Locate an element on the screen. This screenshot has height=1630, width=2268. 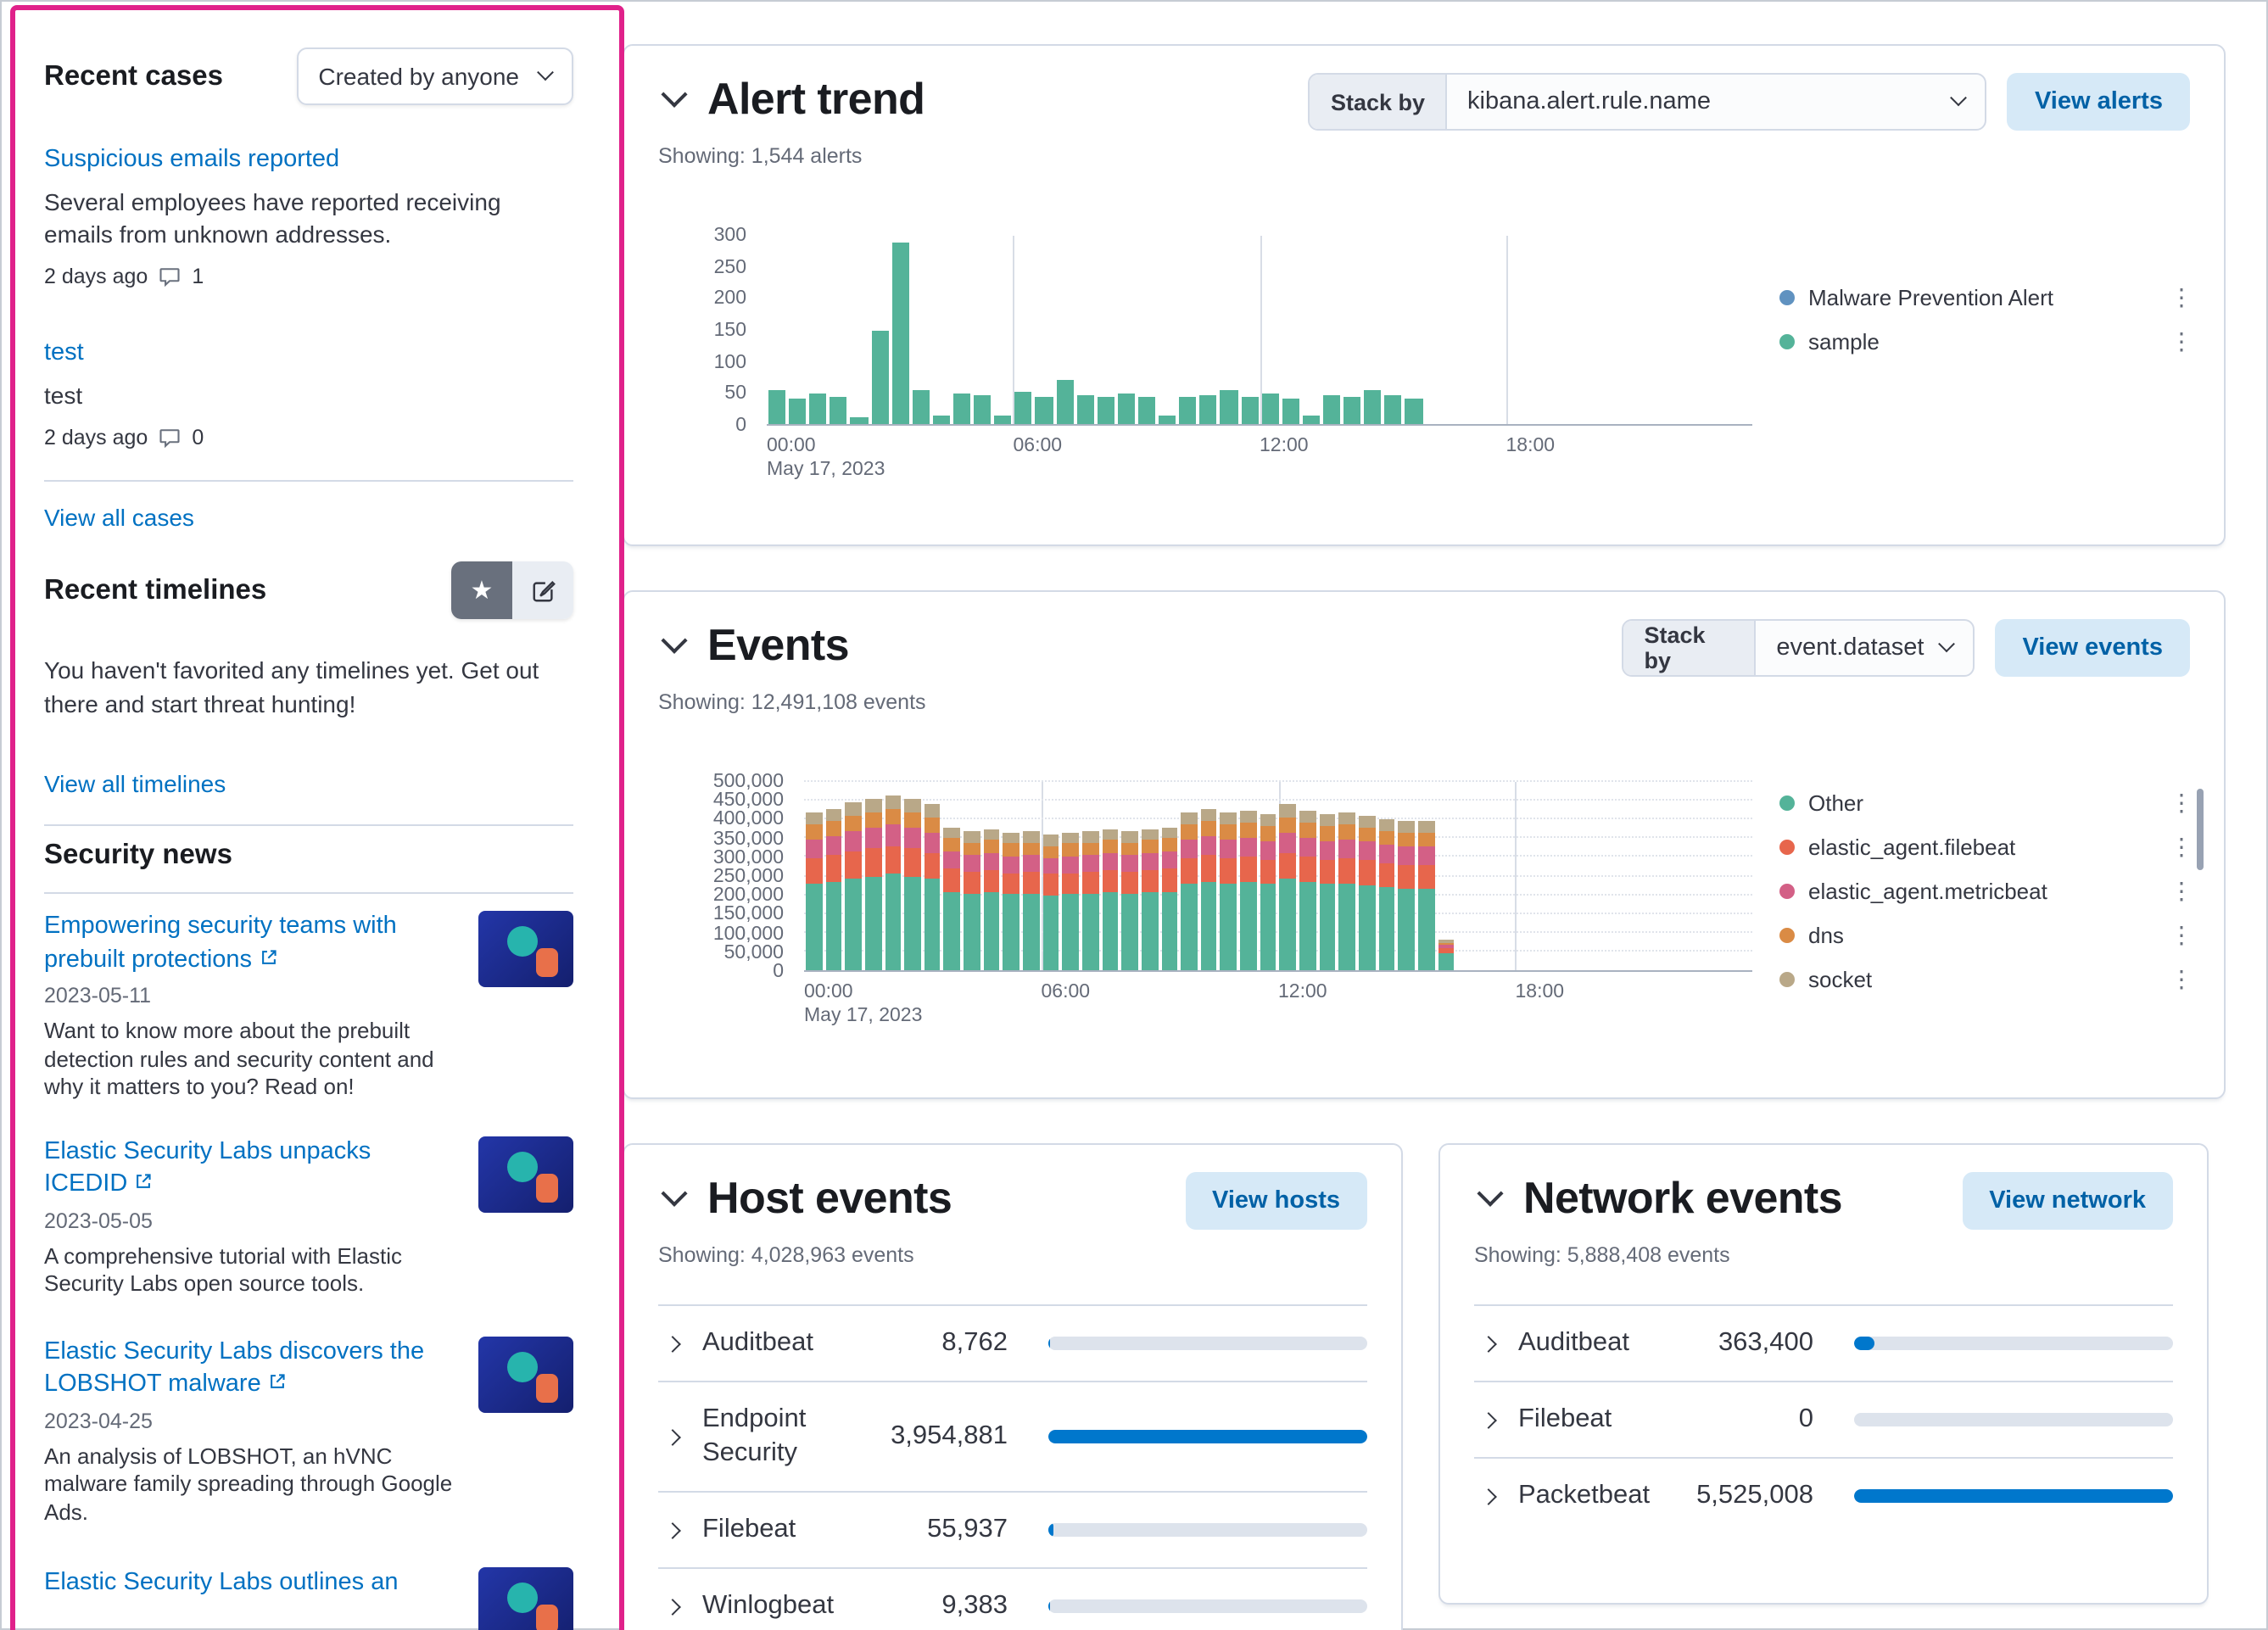
star-icon: ★ is located at coordinates (482, 591).